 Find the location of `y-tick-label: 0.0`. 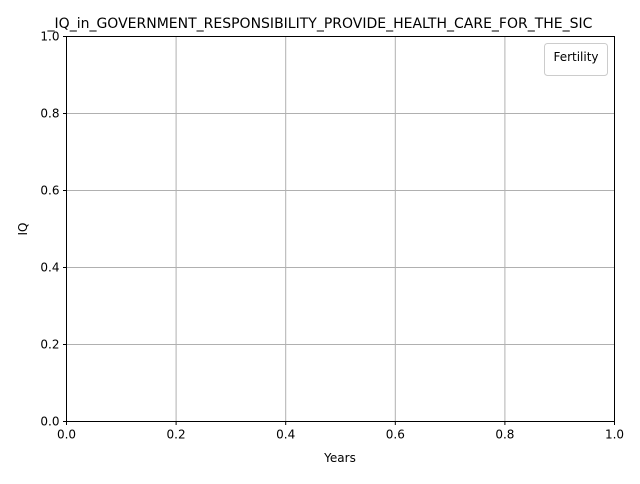

y-tick-label: 0.0 is located at coordinates (49, 422).